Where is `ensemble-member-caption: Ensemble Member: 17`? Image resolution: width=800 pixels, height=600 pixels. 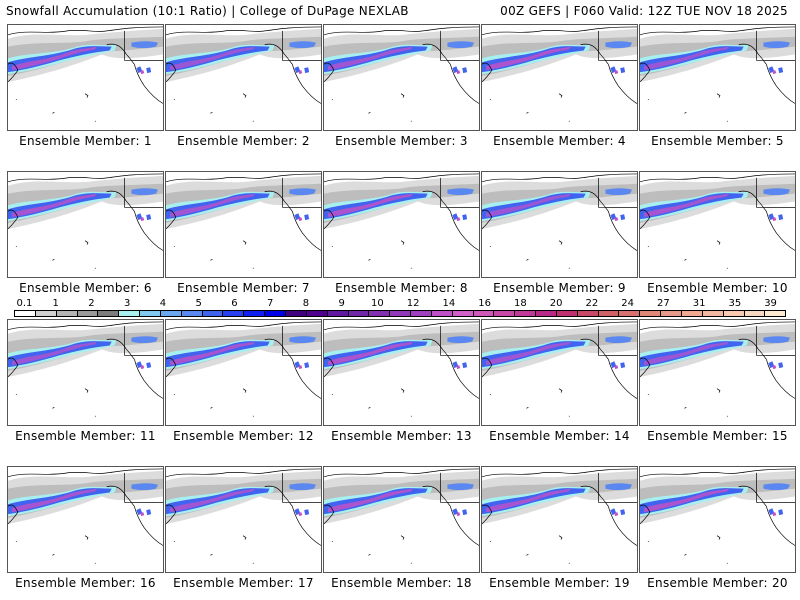 ensemble-member-caption: Ensemble Member: 17 is located at coordinates (243, 583).